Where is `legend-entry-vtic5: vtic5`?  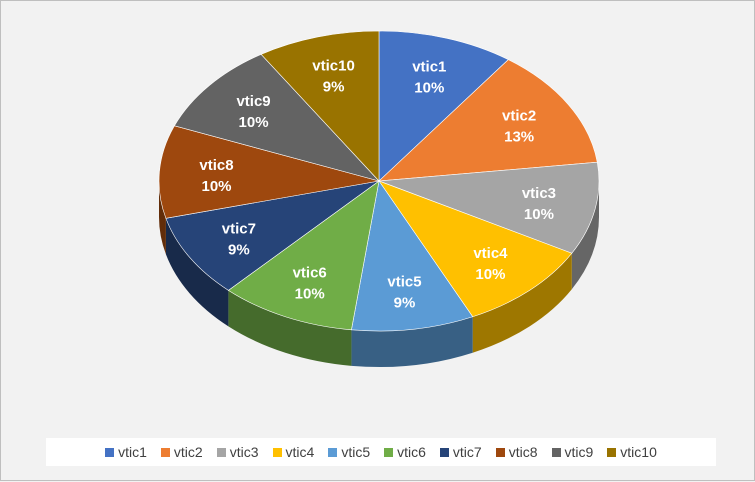 legend-entry-vtic5: vtic5 is located at coordinates (349, 452).